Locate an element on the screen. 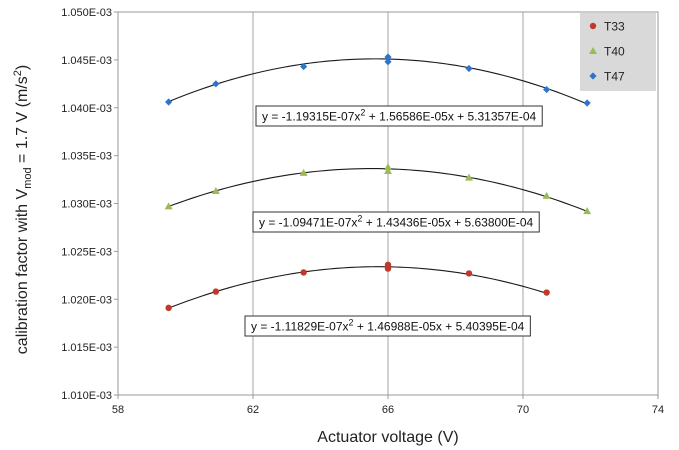 The image size is (679, 450). equation-part: y = -1.19315E-07x is located at coordinates (311, 117).